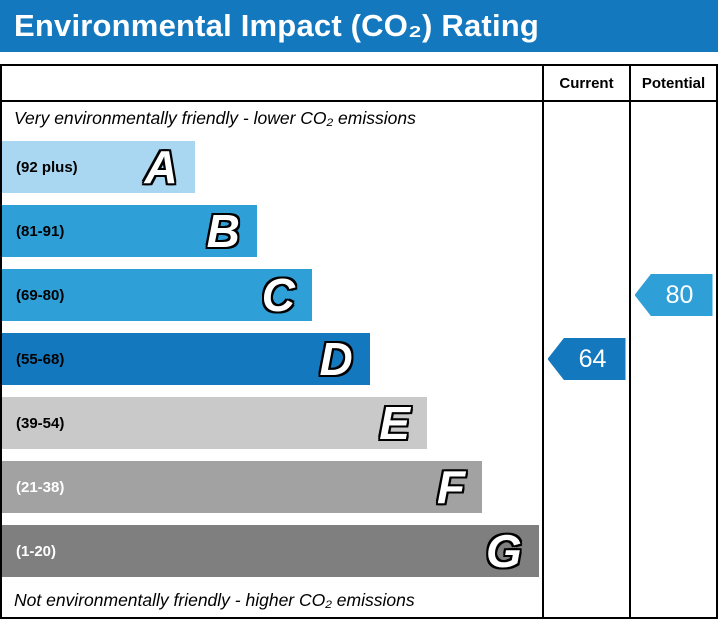 The image size is (718, 619). I want to click on band-f-bar: (21-38) F, so click(242, 487).